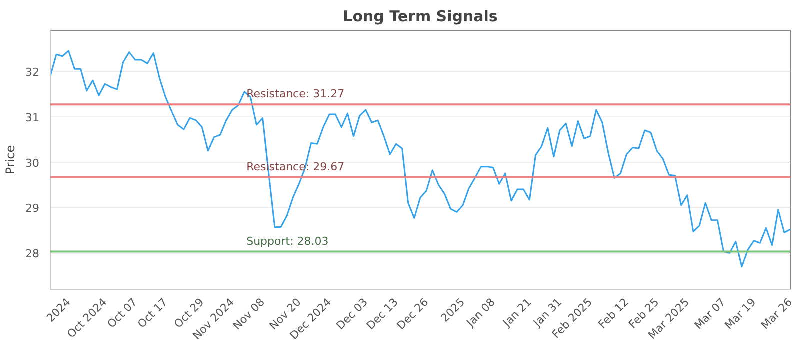 The width and height of the screenshot is (800, 350). What do you see at coordinates (33, 72) in the screenshot?
I see `y-tick-label: 32` at bounding box center [33, 72].